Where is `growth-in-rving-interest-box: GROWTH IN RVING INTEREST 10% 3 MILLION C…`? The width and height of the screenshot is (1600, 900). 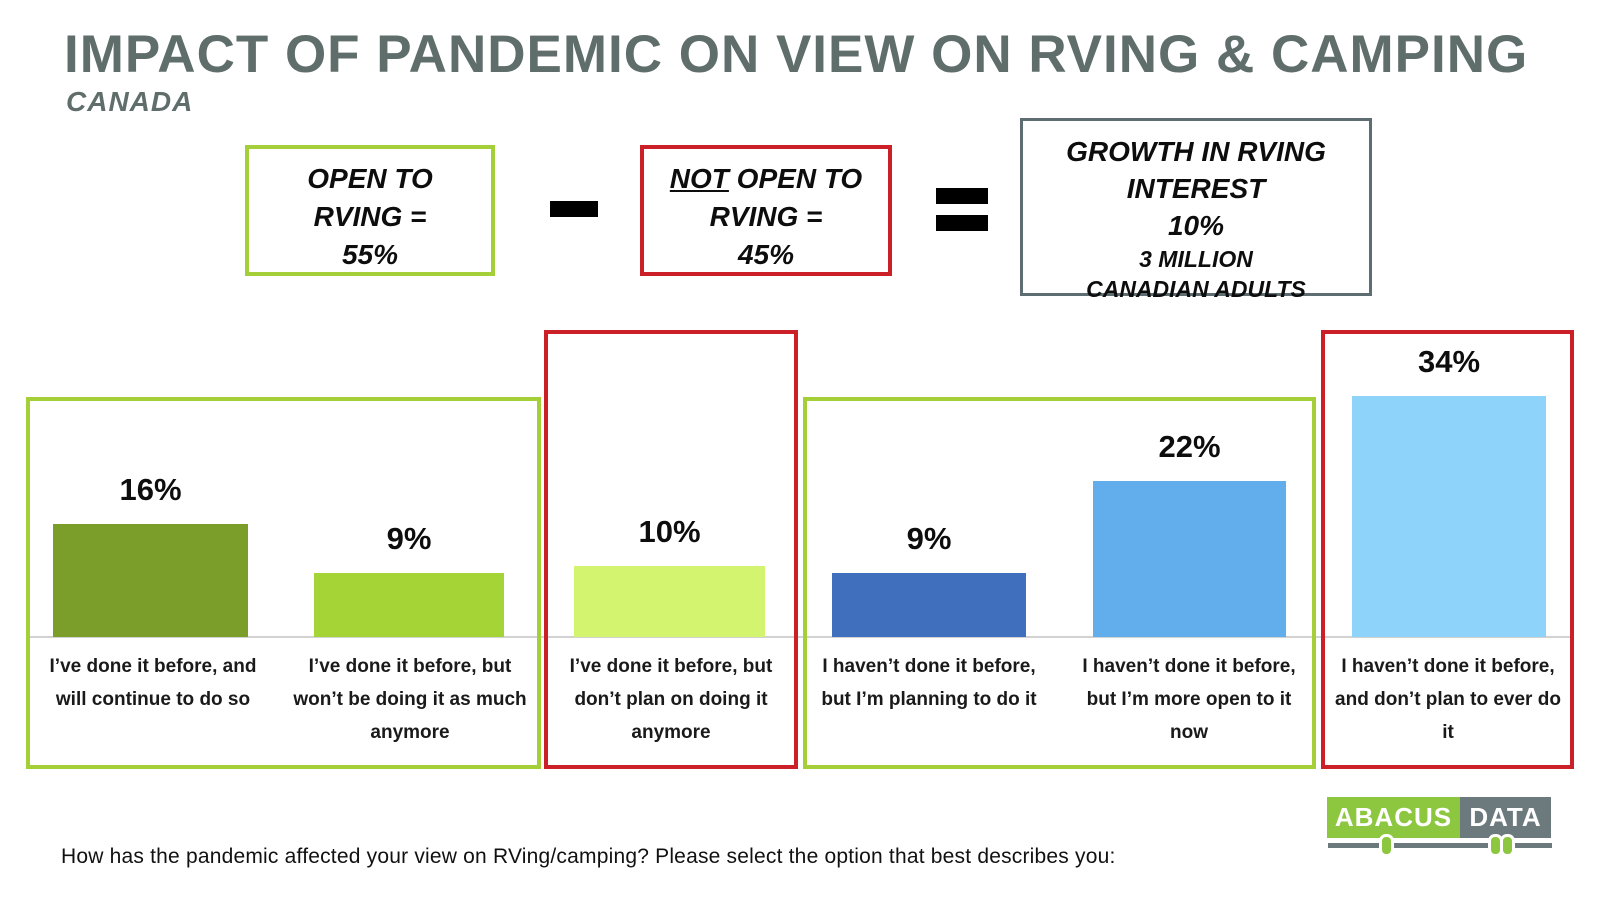 growth-in-rving-interest-box: GROWTH IN RVING INTEREST 10% 3 MILLION C… is located at coordinates (1196, 210).